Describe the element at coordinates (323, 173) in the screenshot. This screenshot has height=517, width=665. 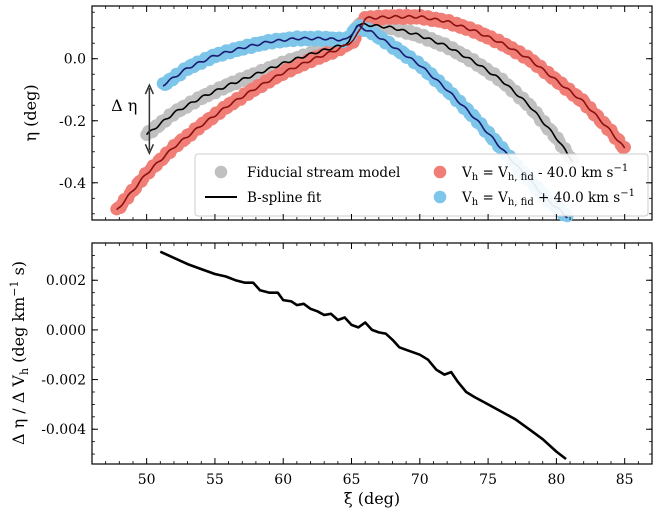
I see `legend-label-fiducial: Fiducial stream model` at that location.